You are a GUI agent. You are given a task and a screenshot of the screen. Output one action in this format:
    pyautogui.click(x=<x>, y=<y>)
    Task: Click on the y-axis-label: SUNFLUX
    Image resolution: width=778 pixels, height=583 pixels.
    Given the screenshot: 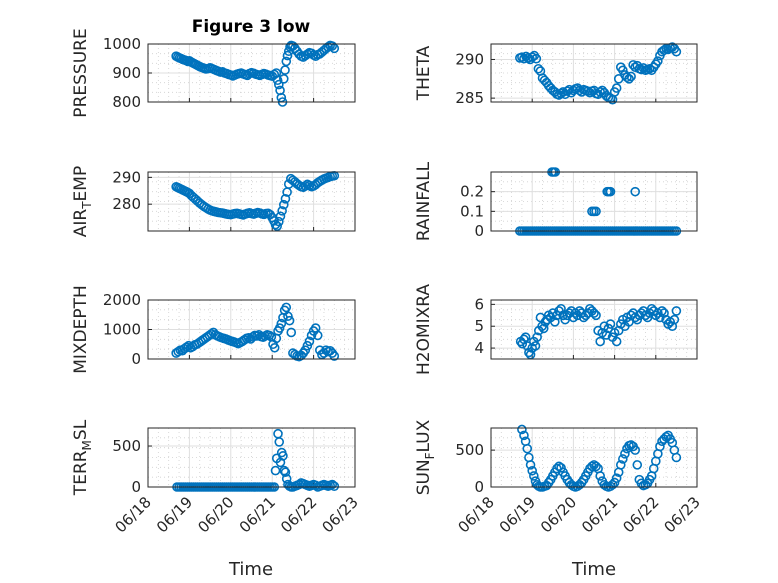 What is the action you would take?
    pyautogui.click(x=425, y=457)
    